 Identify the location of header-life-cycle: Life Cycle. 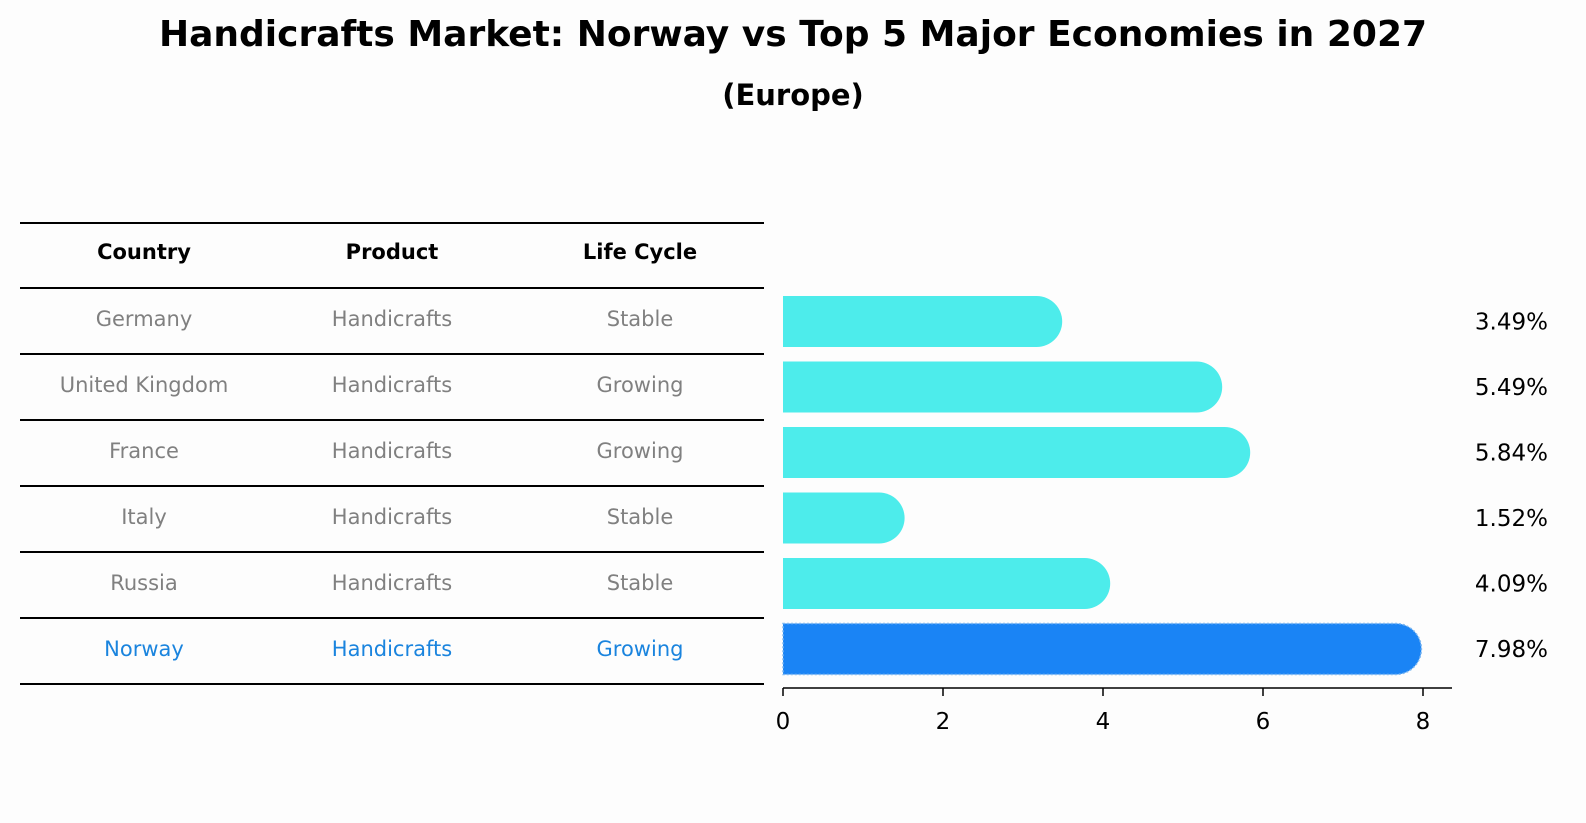
(640, 252).